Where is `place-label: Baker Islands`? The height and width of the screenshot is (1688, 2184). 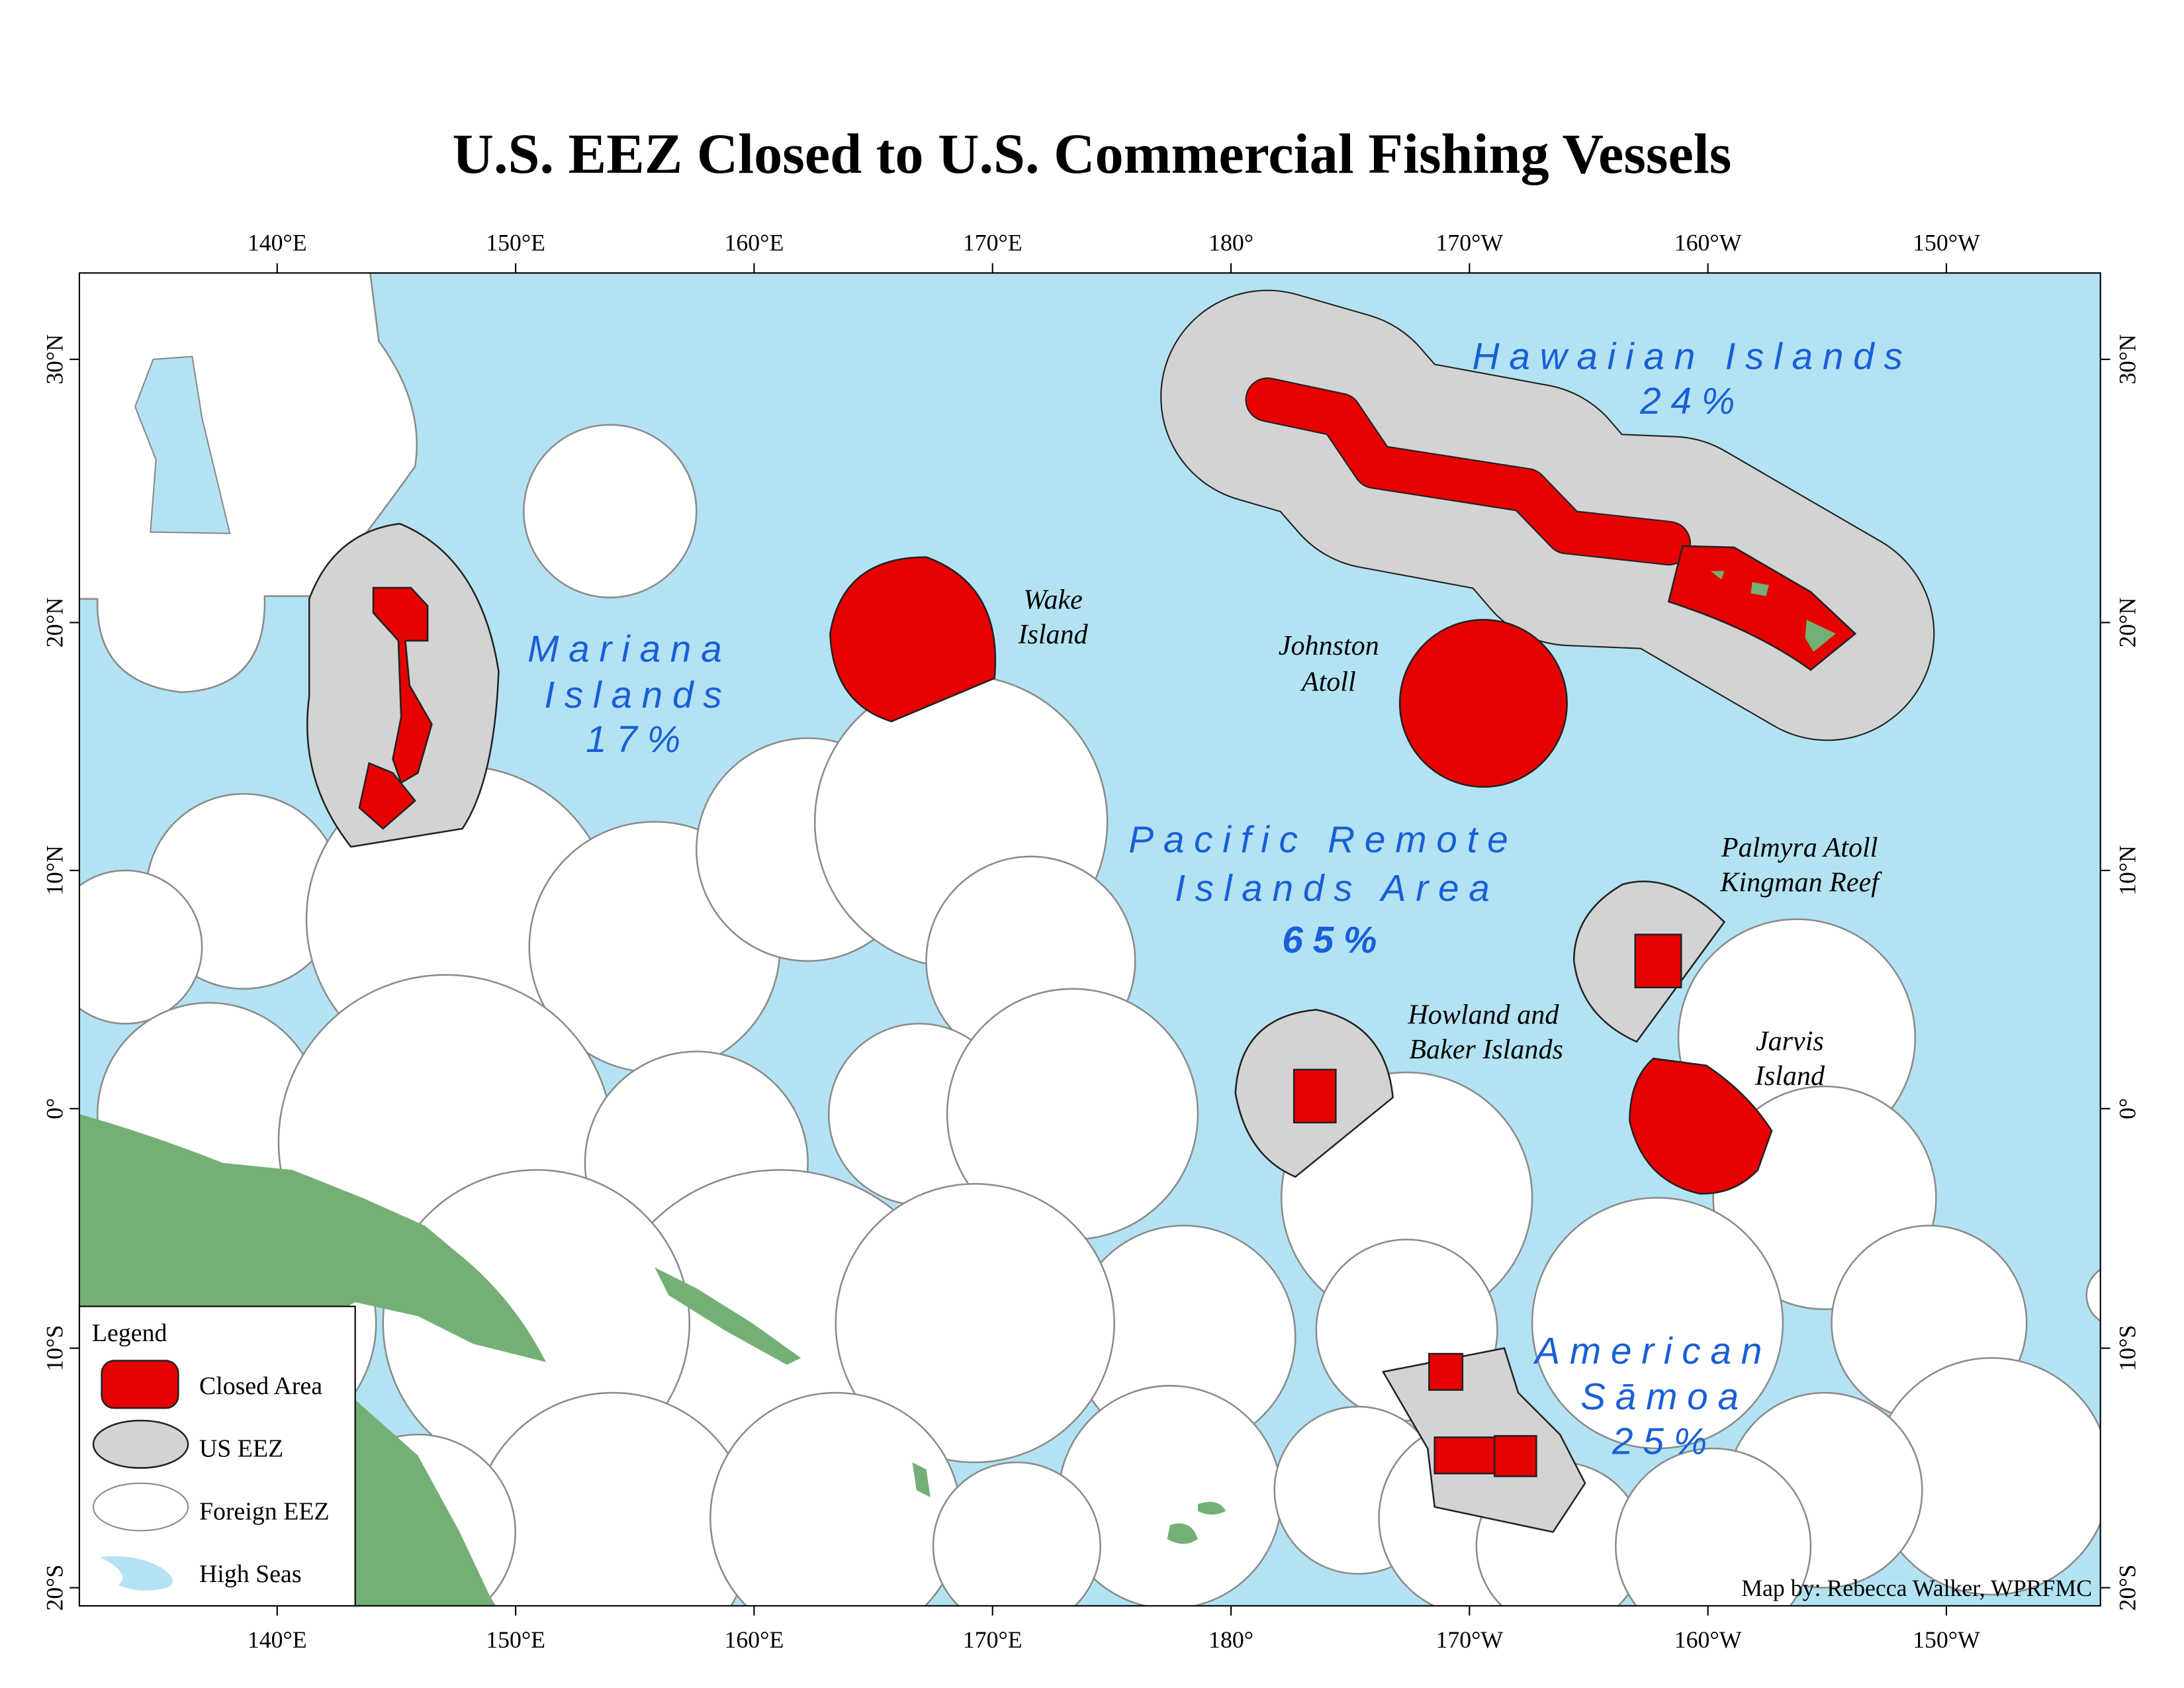
place-label: Baker Islands is located at coordinates (1486, 1050).